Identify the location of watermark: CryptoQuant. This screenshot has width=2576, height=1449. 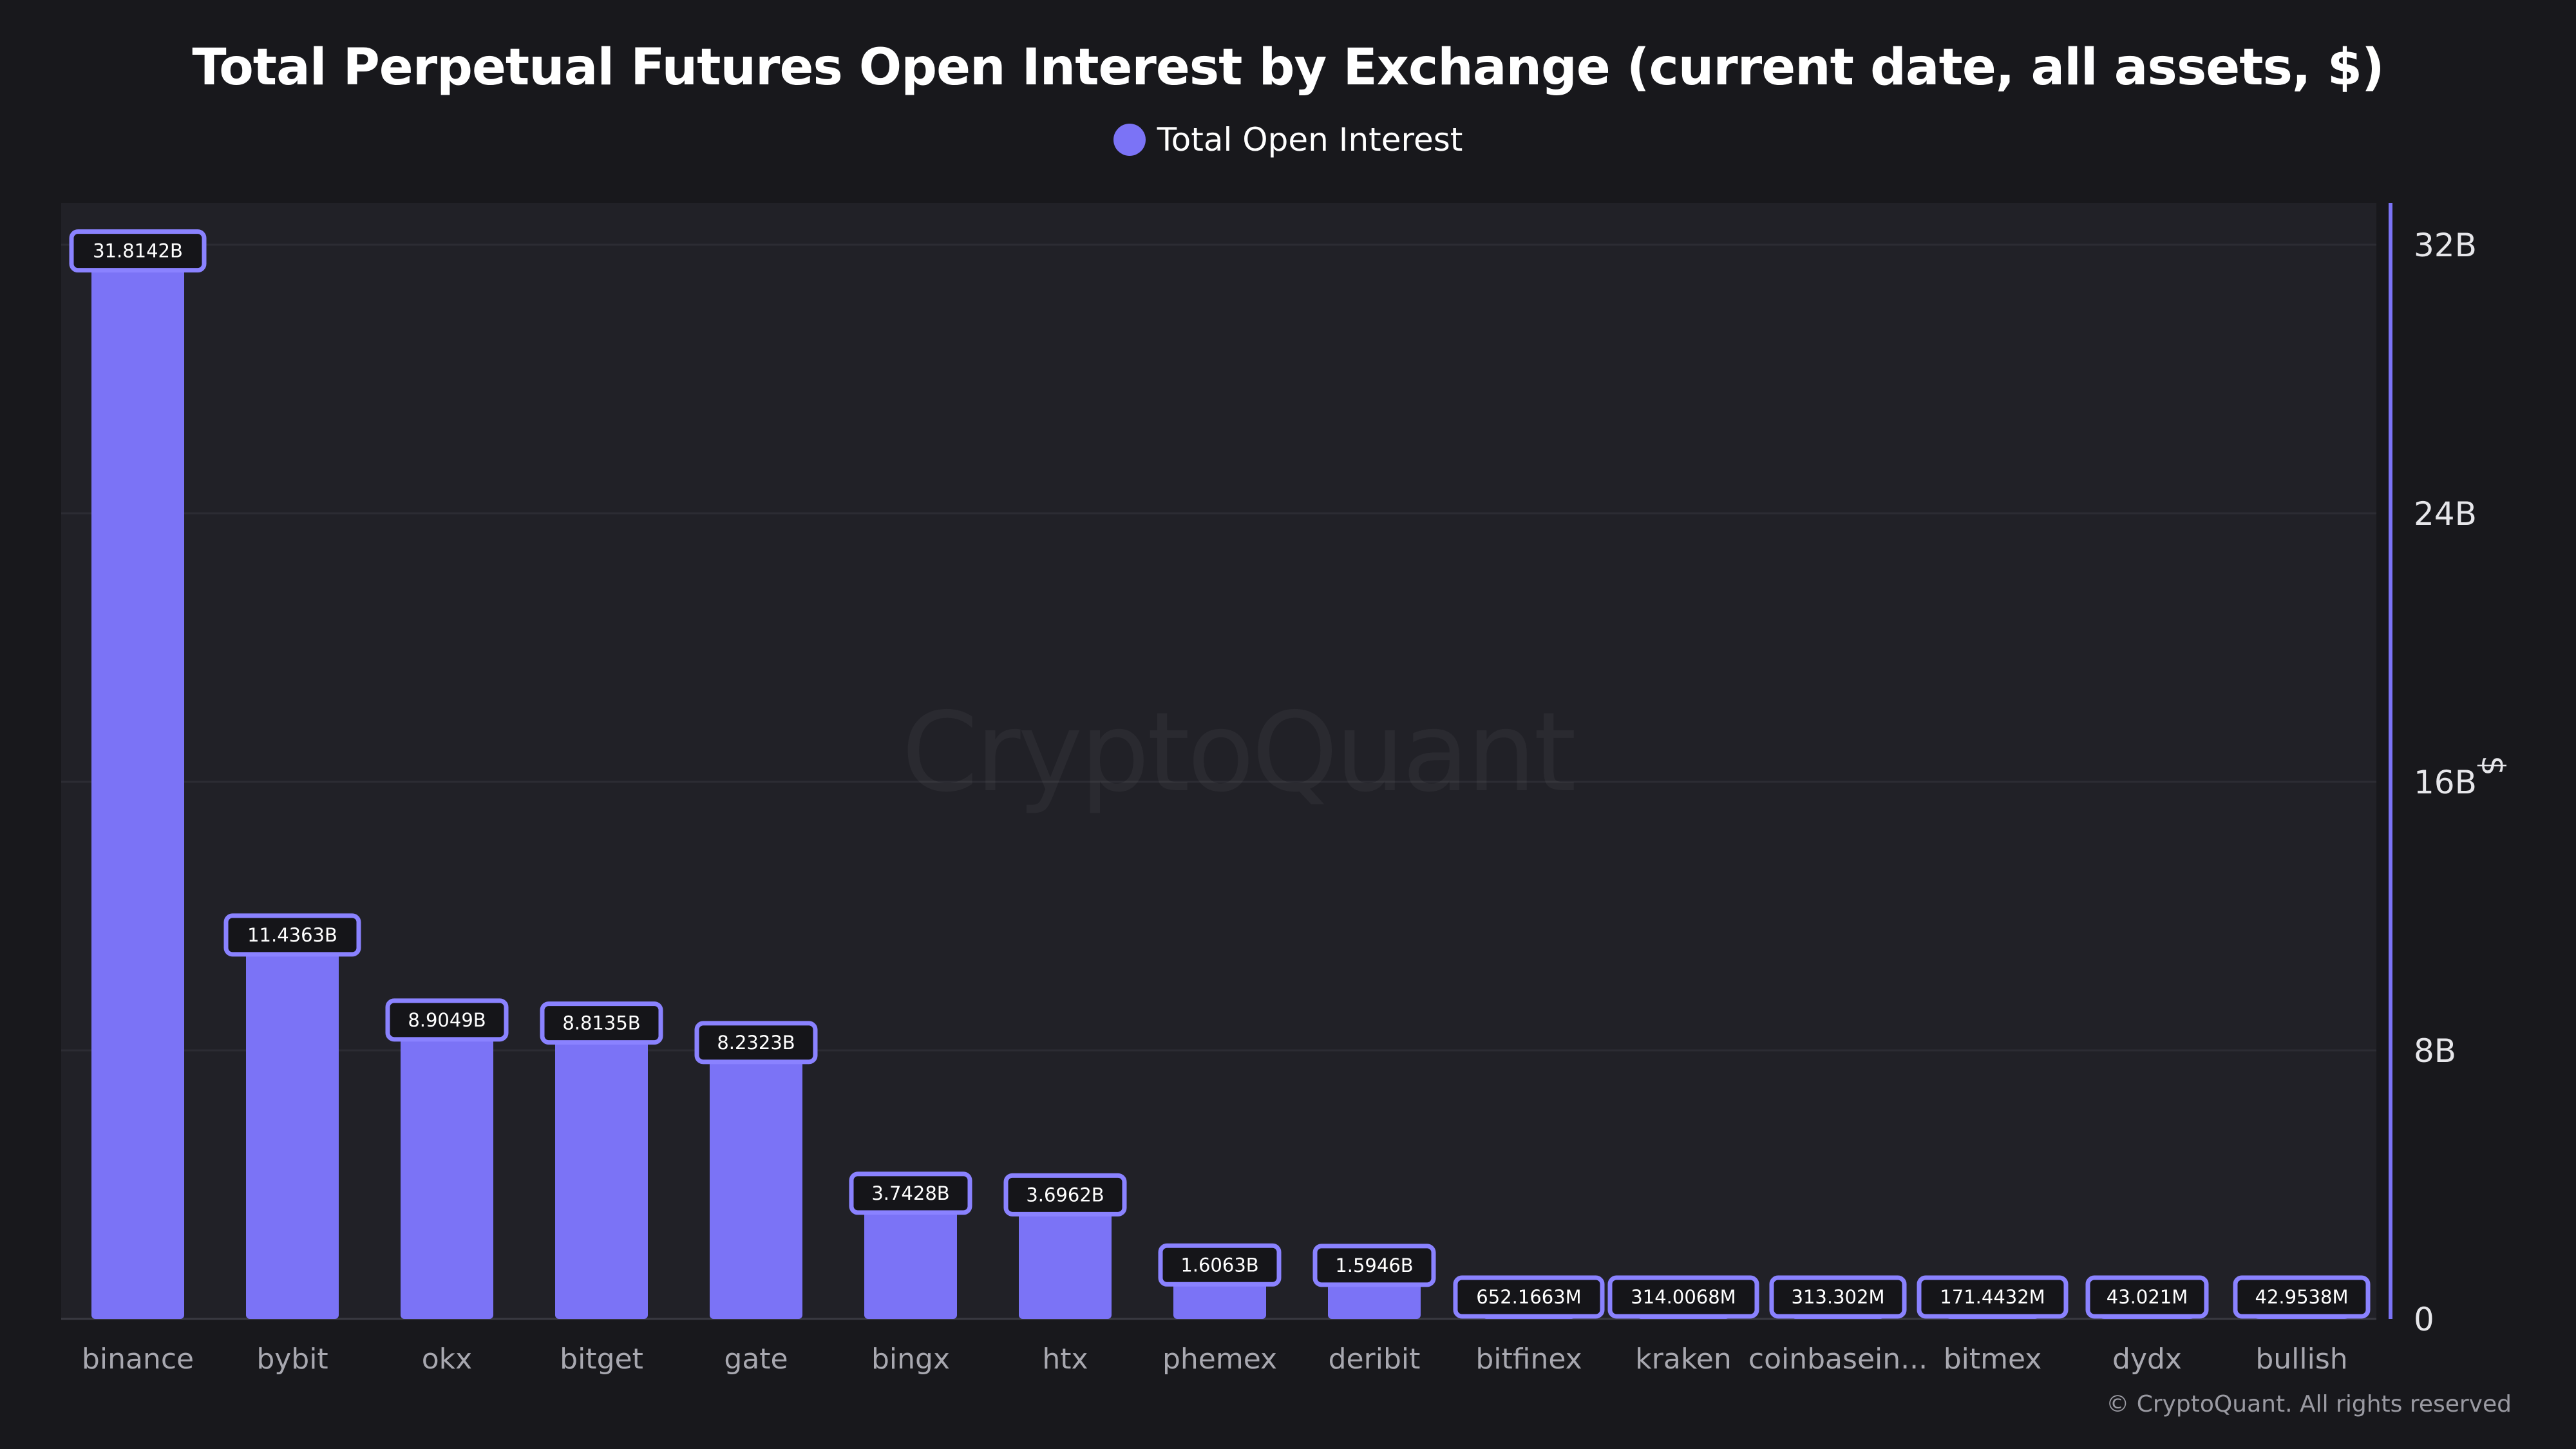
(1239, 753).